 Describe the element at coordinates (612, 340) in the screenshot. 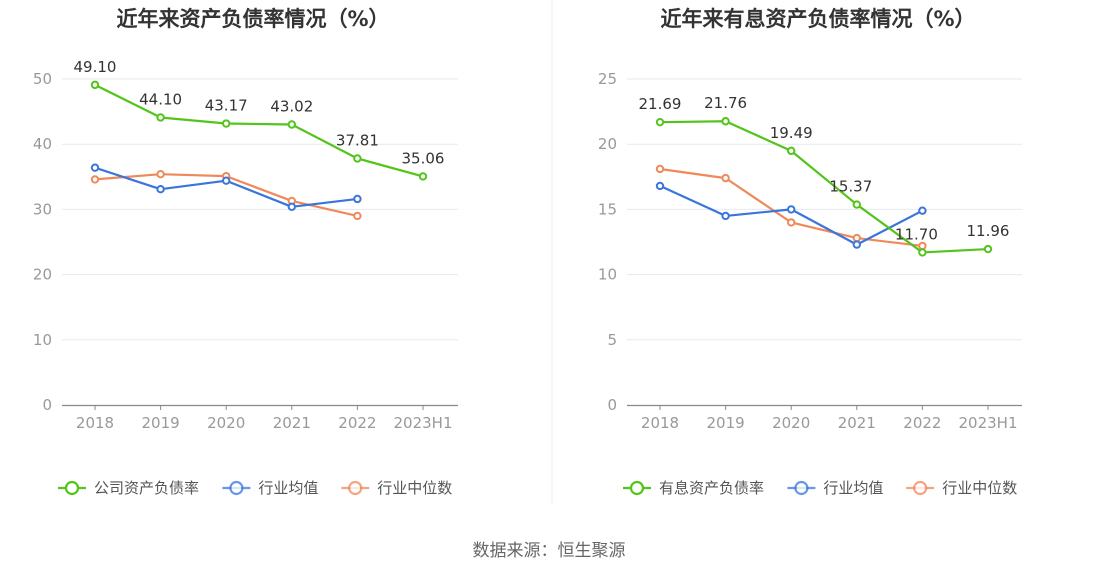

I see `y-tick-label: 5` at that location.